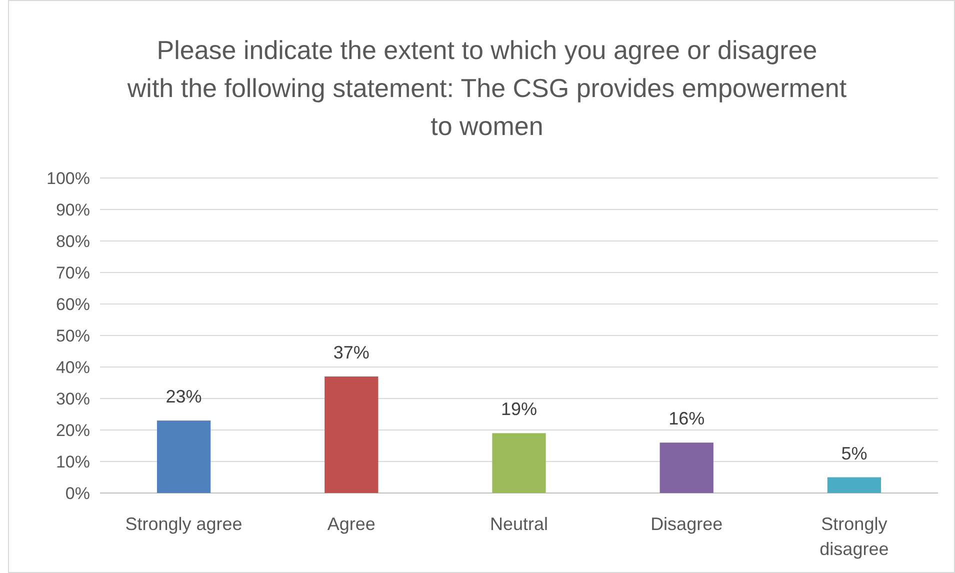  I want to click on x-tick-label: Strongly disagree, so click(854, 536).